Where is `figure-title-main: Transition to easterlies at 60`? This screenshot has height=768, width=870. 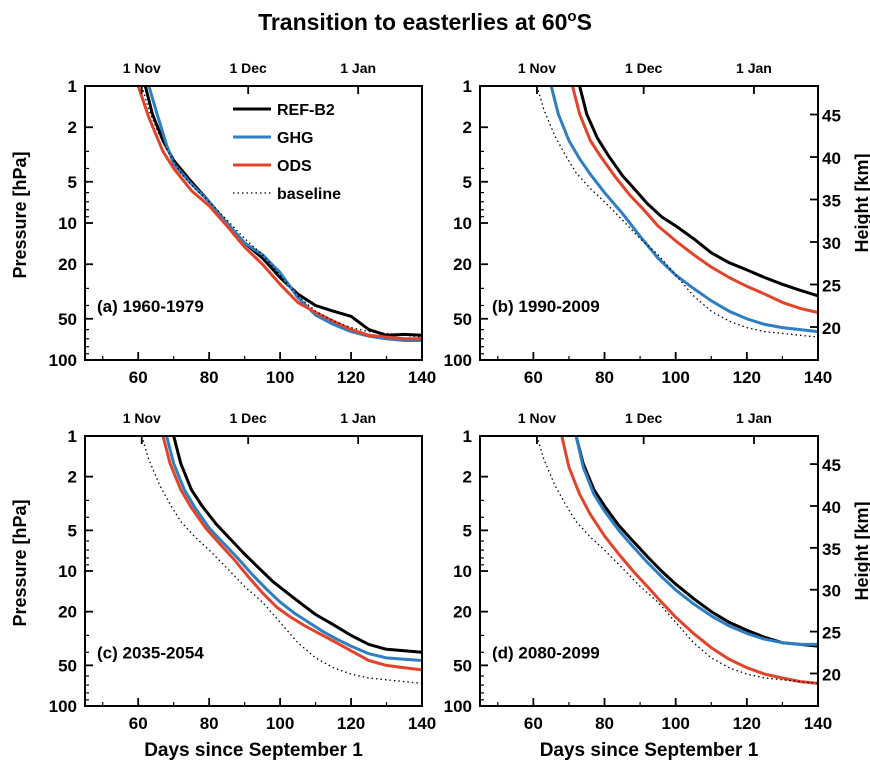
figure-title-main: Transition to easterlies at 60 is located at coordinates (412, 22).